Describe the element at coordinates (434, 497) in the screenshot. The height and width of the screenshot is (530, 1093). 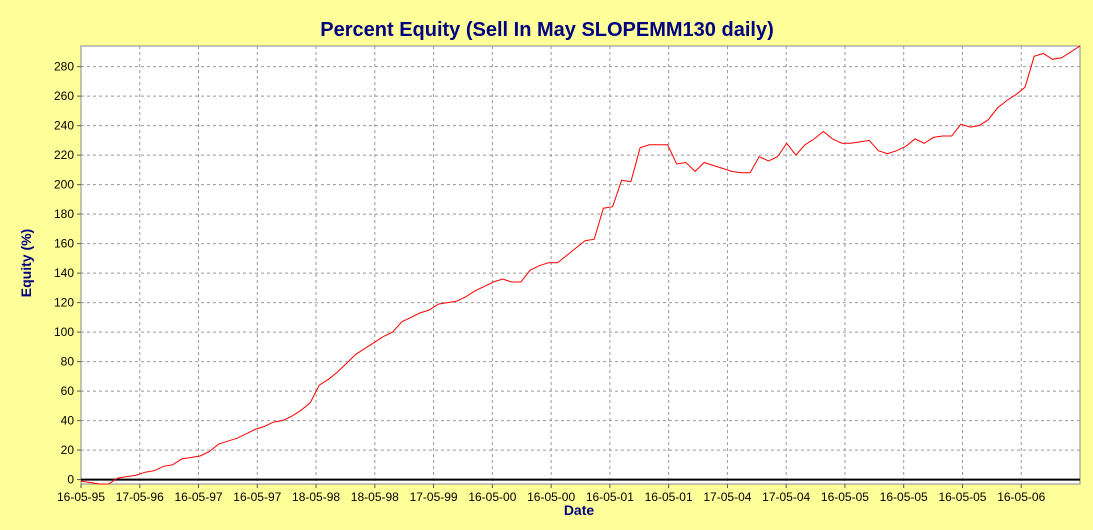
I see `x-tick-label: 17-05-99` at that location.